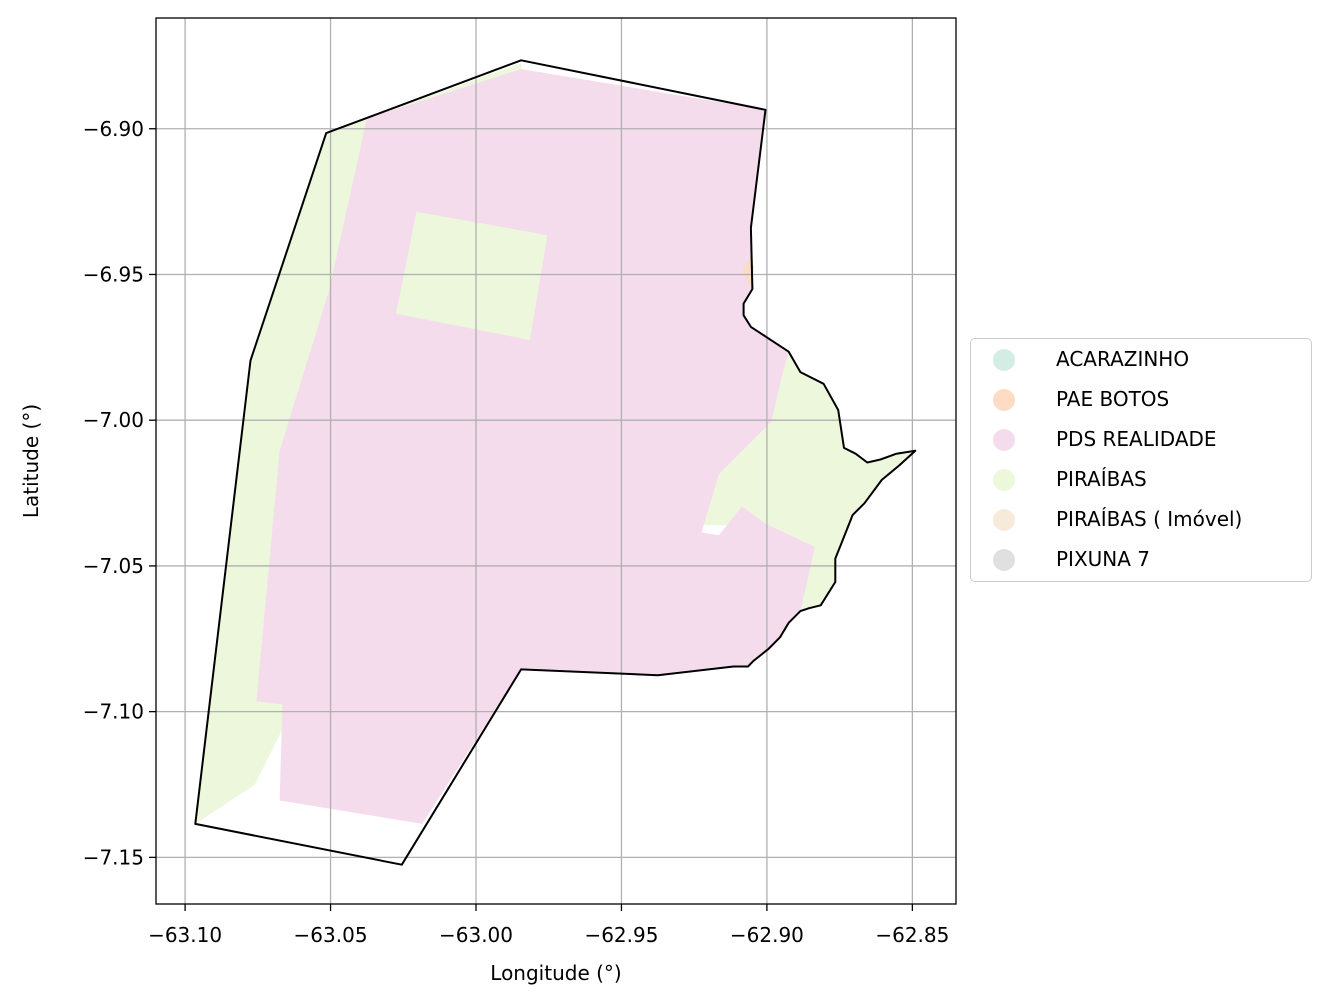 Image resolution: width=1333 pixels, height=1006 pixels. Describe the element at coordinates (113, 566) in the screenshot. I see `y-tick-label: −7.05` at that location.